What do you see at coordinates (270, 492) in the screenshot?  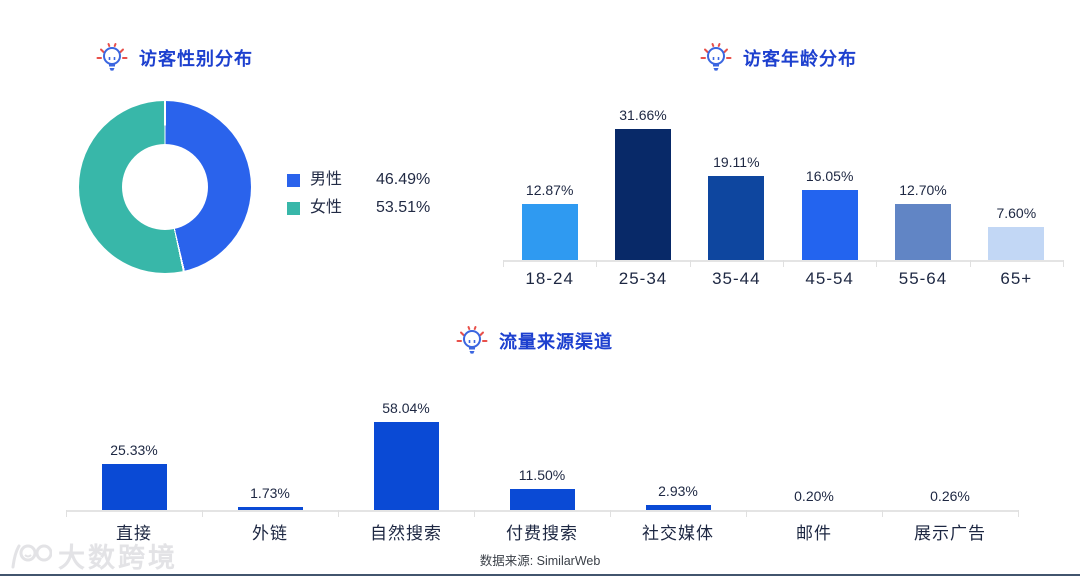 I see `bar-value-label: 1.73%` at bounding box center [270, 492].